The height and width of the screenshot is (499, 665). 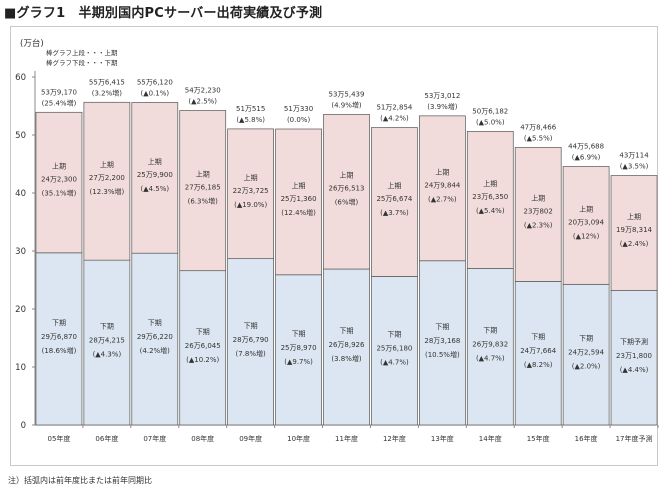 What do you see at coordinates (202, 438) in the screenshot?
I see `x-tick-label: 08年度` at bounding box center [202, 438].